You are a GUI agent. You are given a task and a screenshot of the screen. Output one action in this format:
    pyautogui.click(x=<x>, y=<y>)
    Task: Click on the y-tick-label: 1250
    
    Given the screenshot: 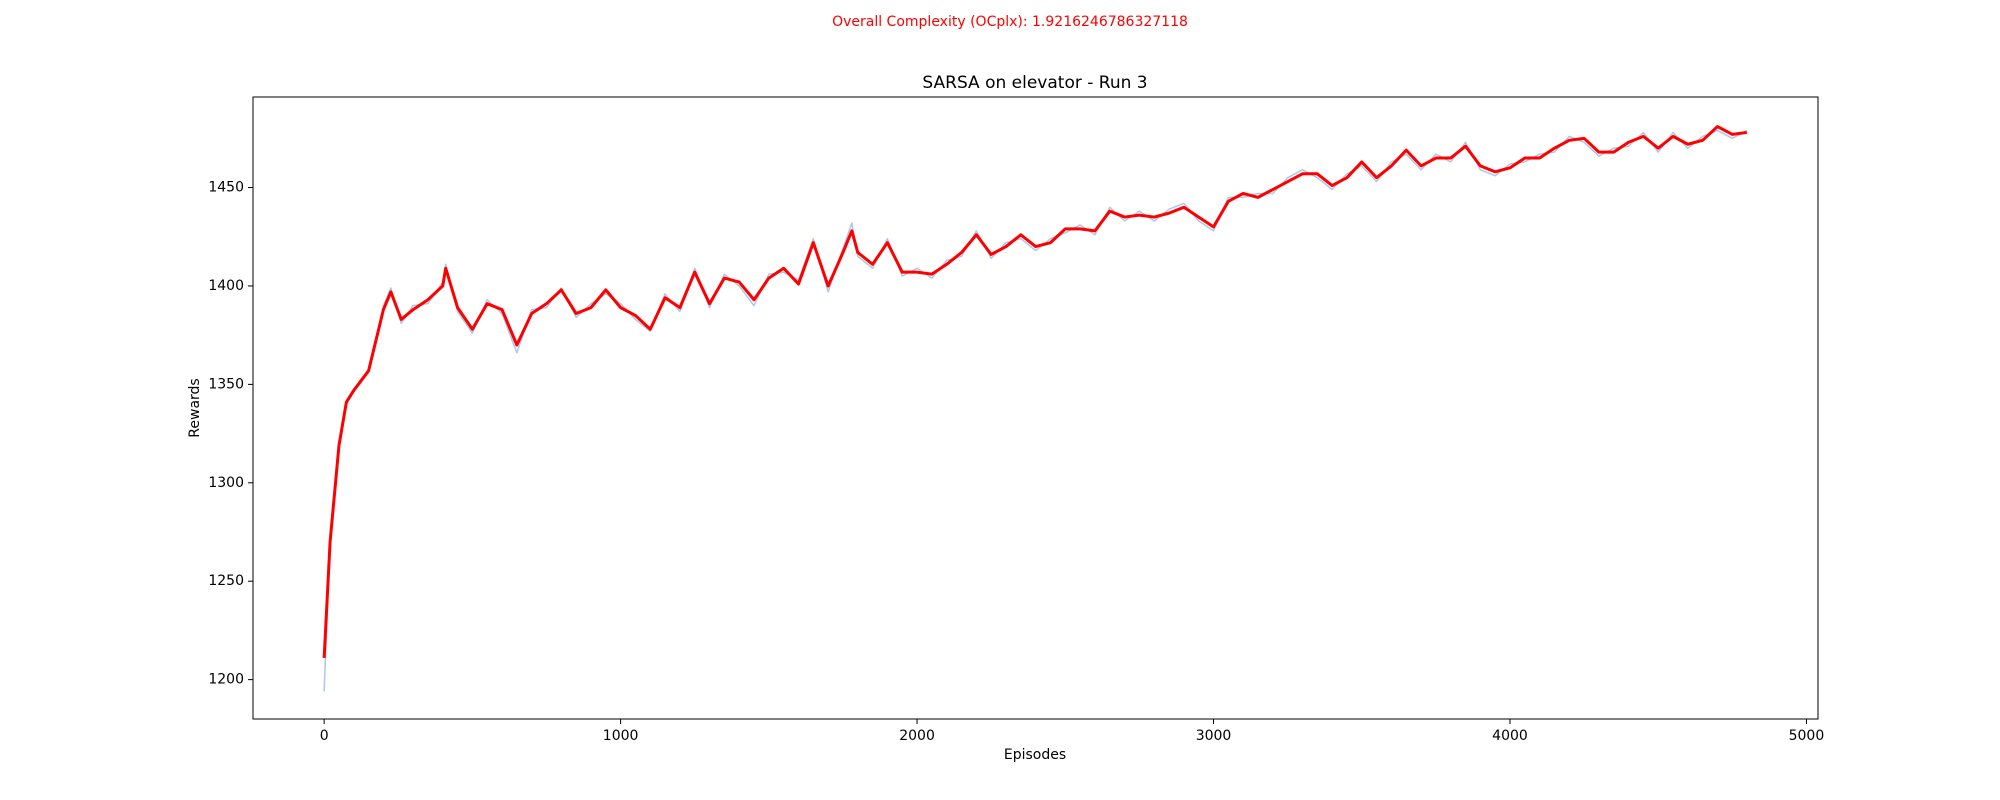 What is the action you would take?
    pyautogui.click(x=226, y=581)
    